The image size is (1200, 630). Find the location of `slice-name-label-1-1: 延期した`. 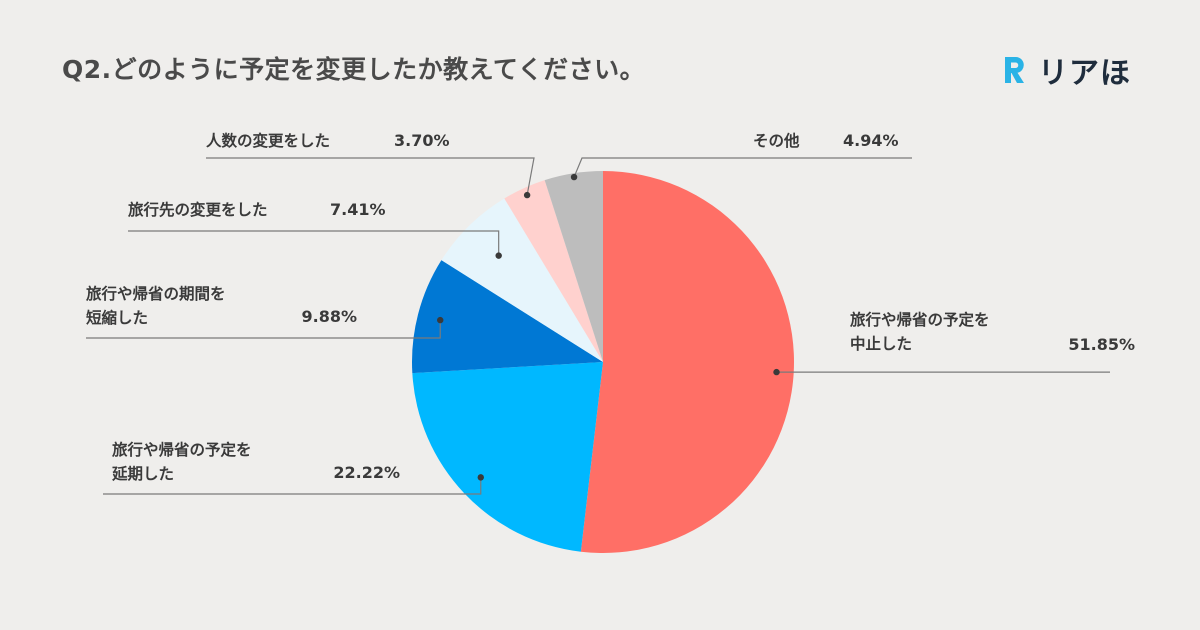

slice-name-label-1-1: 延期した is located at coordinates (142, 473).